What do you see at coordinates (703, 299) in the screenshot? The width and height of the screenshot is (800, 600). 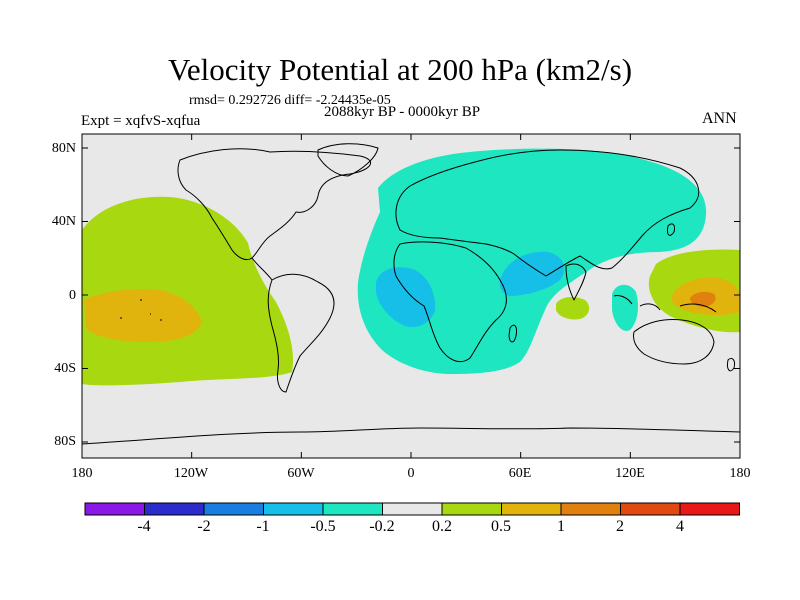 I see `west-pacific-strong-core` at bounding box center [703, 299].